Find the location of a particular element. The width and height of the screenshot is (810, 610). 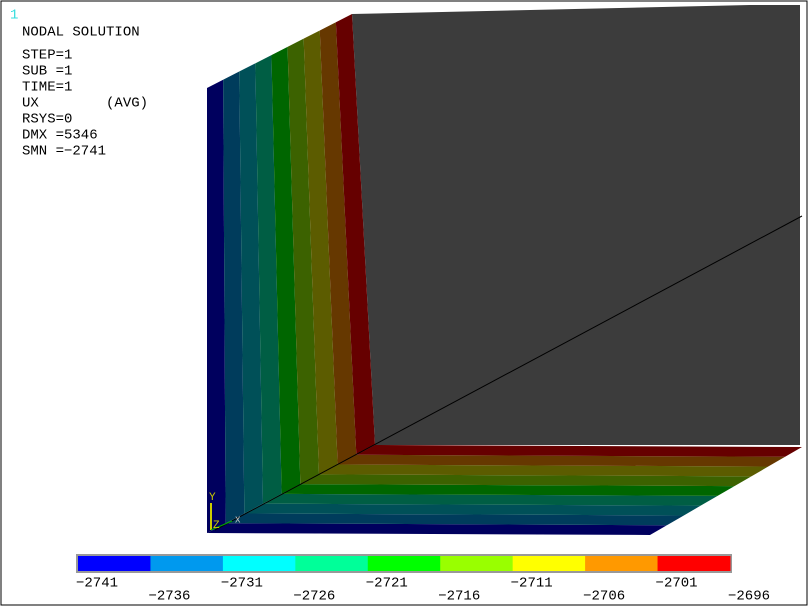

triad-axis is located at coordinates (221, 525).